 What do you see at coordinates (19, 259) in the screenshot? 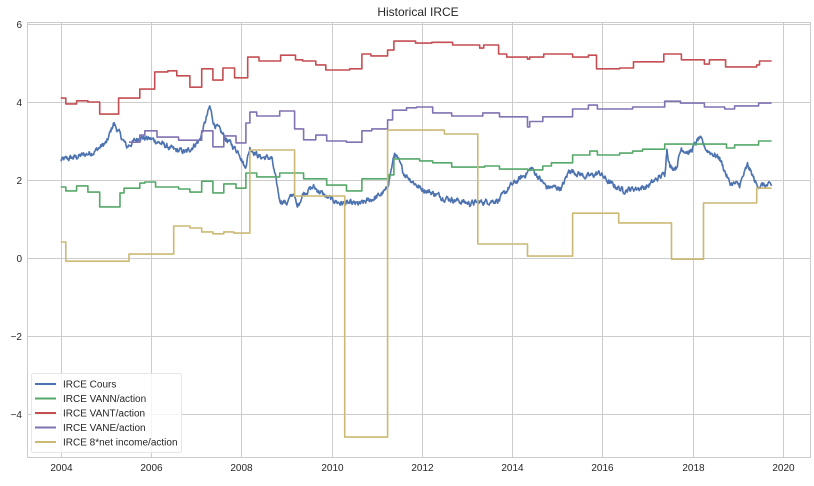
I see `y-tick-label: 0` at bounding box center [19, 259].